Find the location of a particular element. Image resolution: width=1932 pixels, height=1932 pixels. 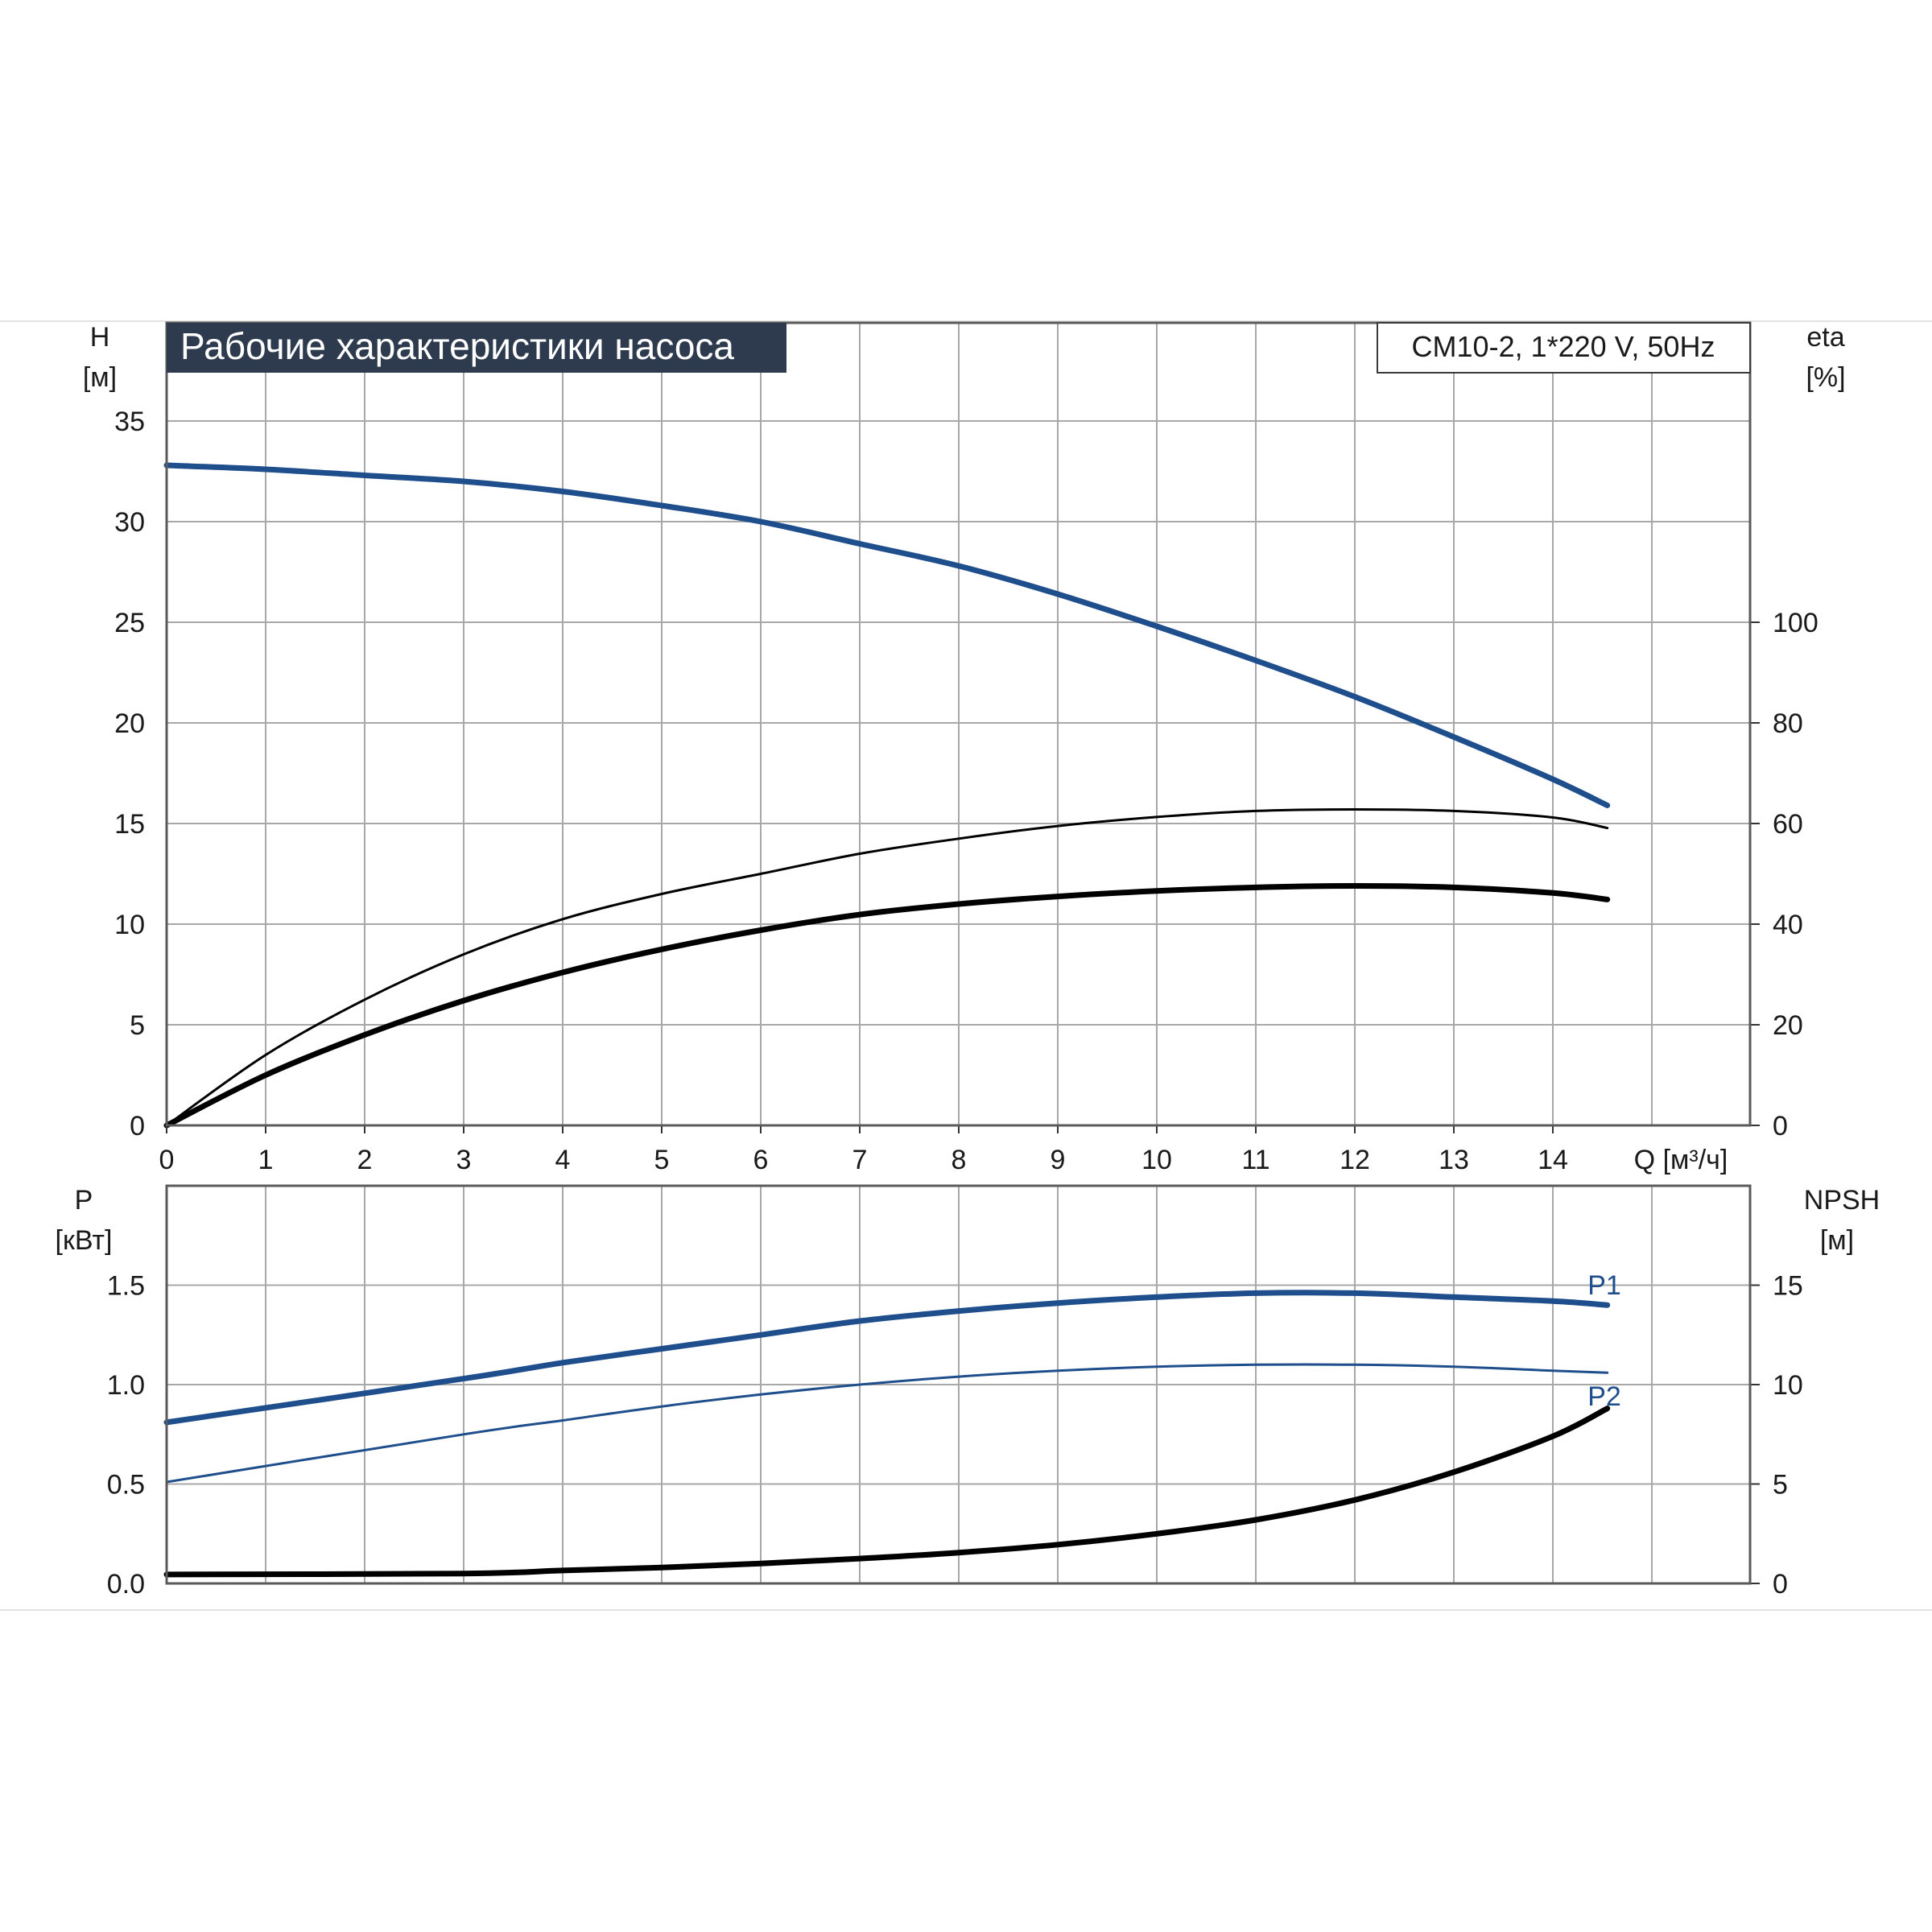

title-banner is located at coordinates (476, 348).